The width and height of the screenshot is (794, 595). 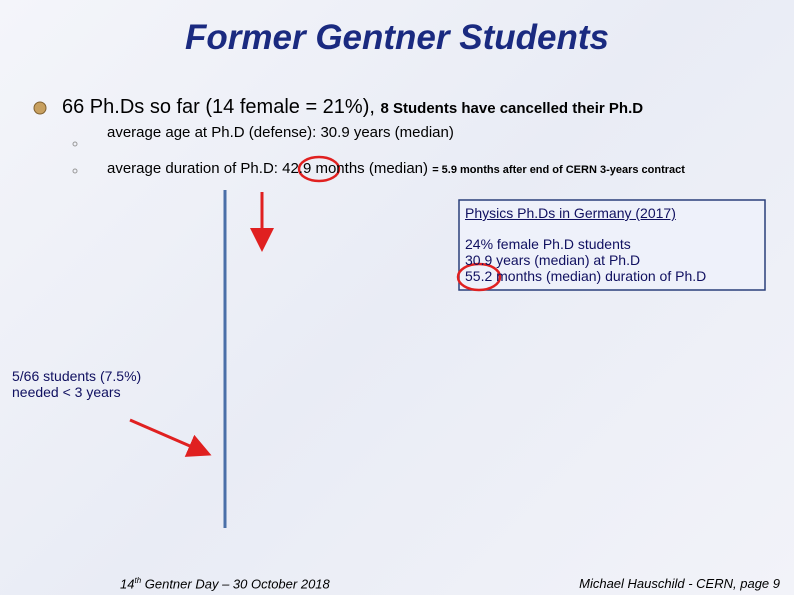 I want to click on footer-left: 14th Gentner Day – 30 October 2018, so click(x=225, y=583).